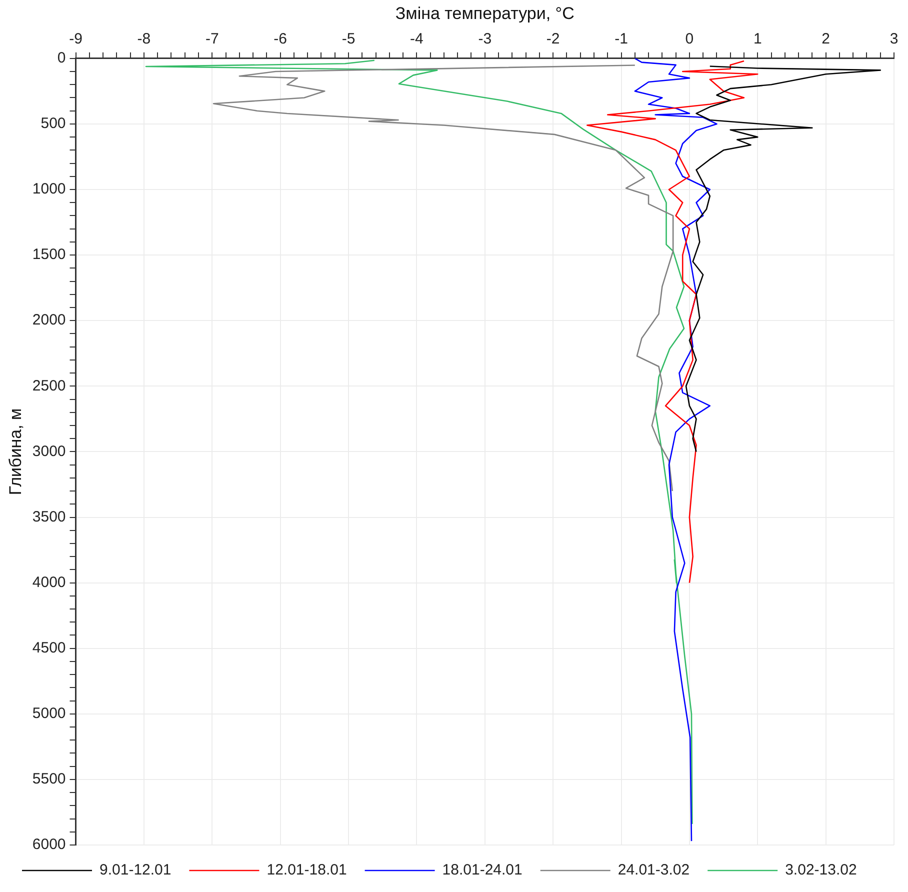 Image resolution: width=908 pixels, height=892 pixels. What do you see at coordinates (280, 39) in the screenshot?
I see `x-tick-label: -6` at bounding box center [280, 39].